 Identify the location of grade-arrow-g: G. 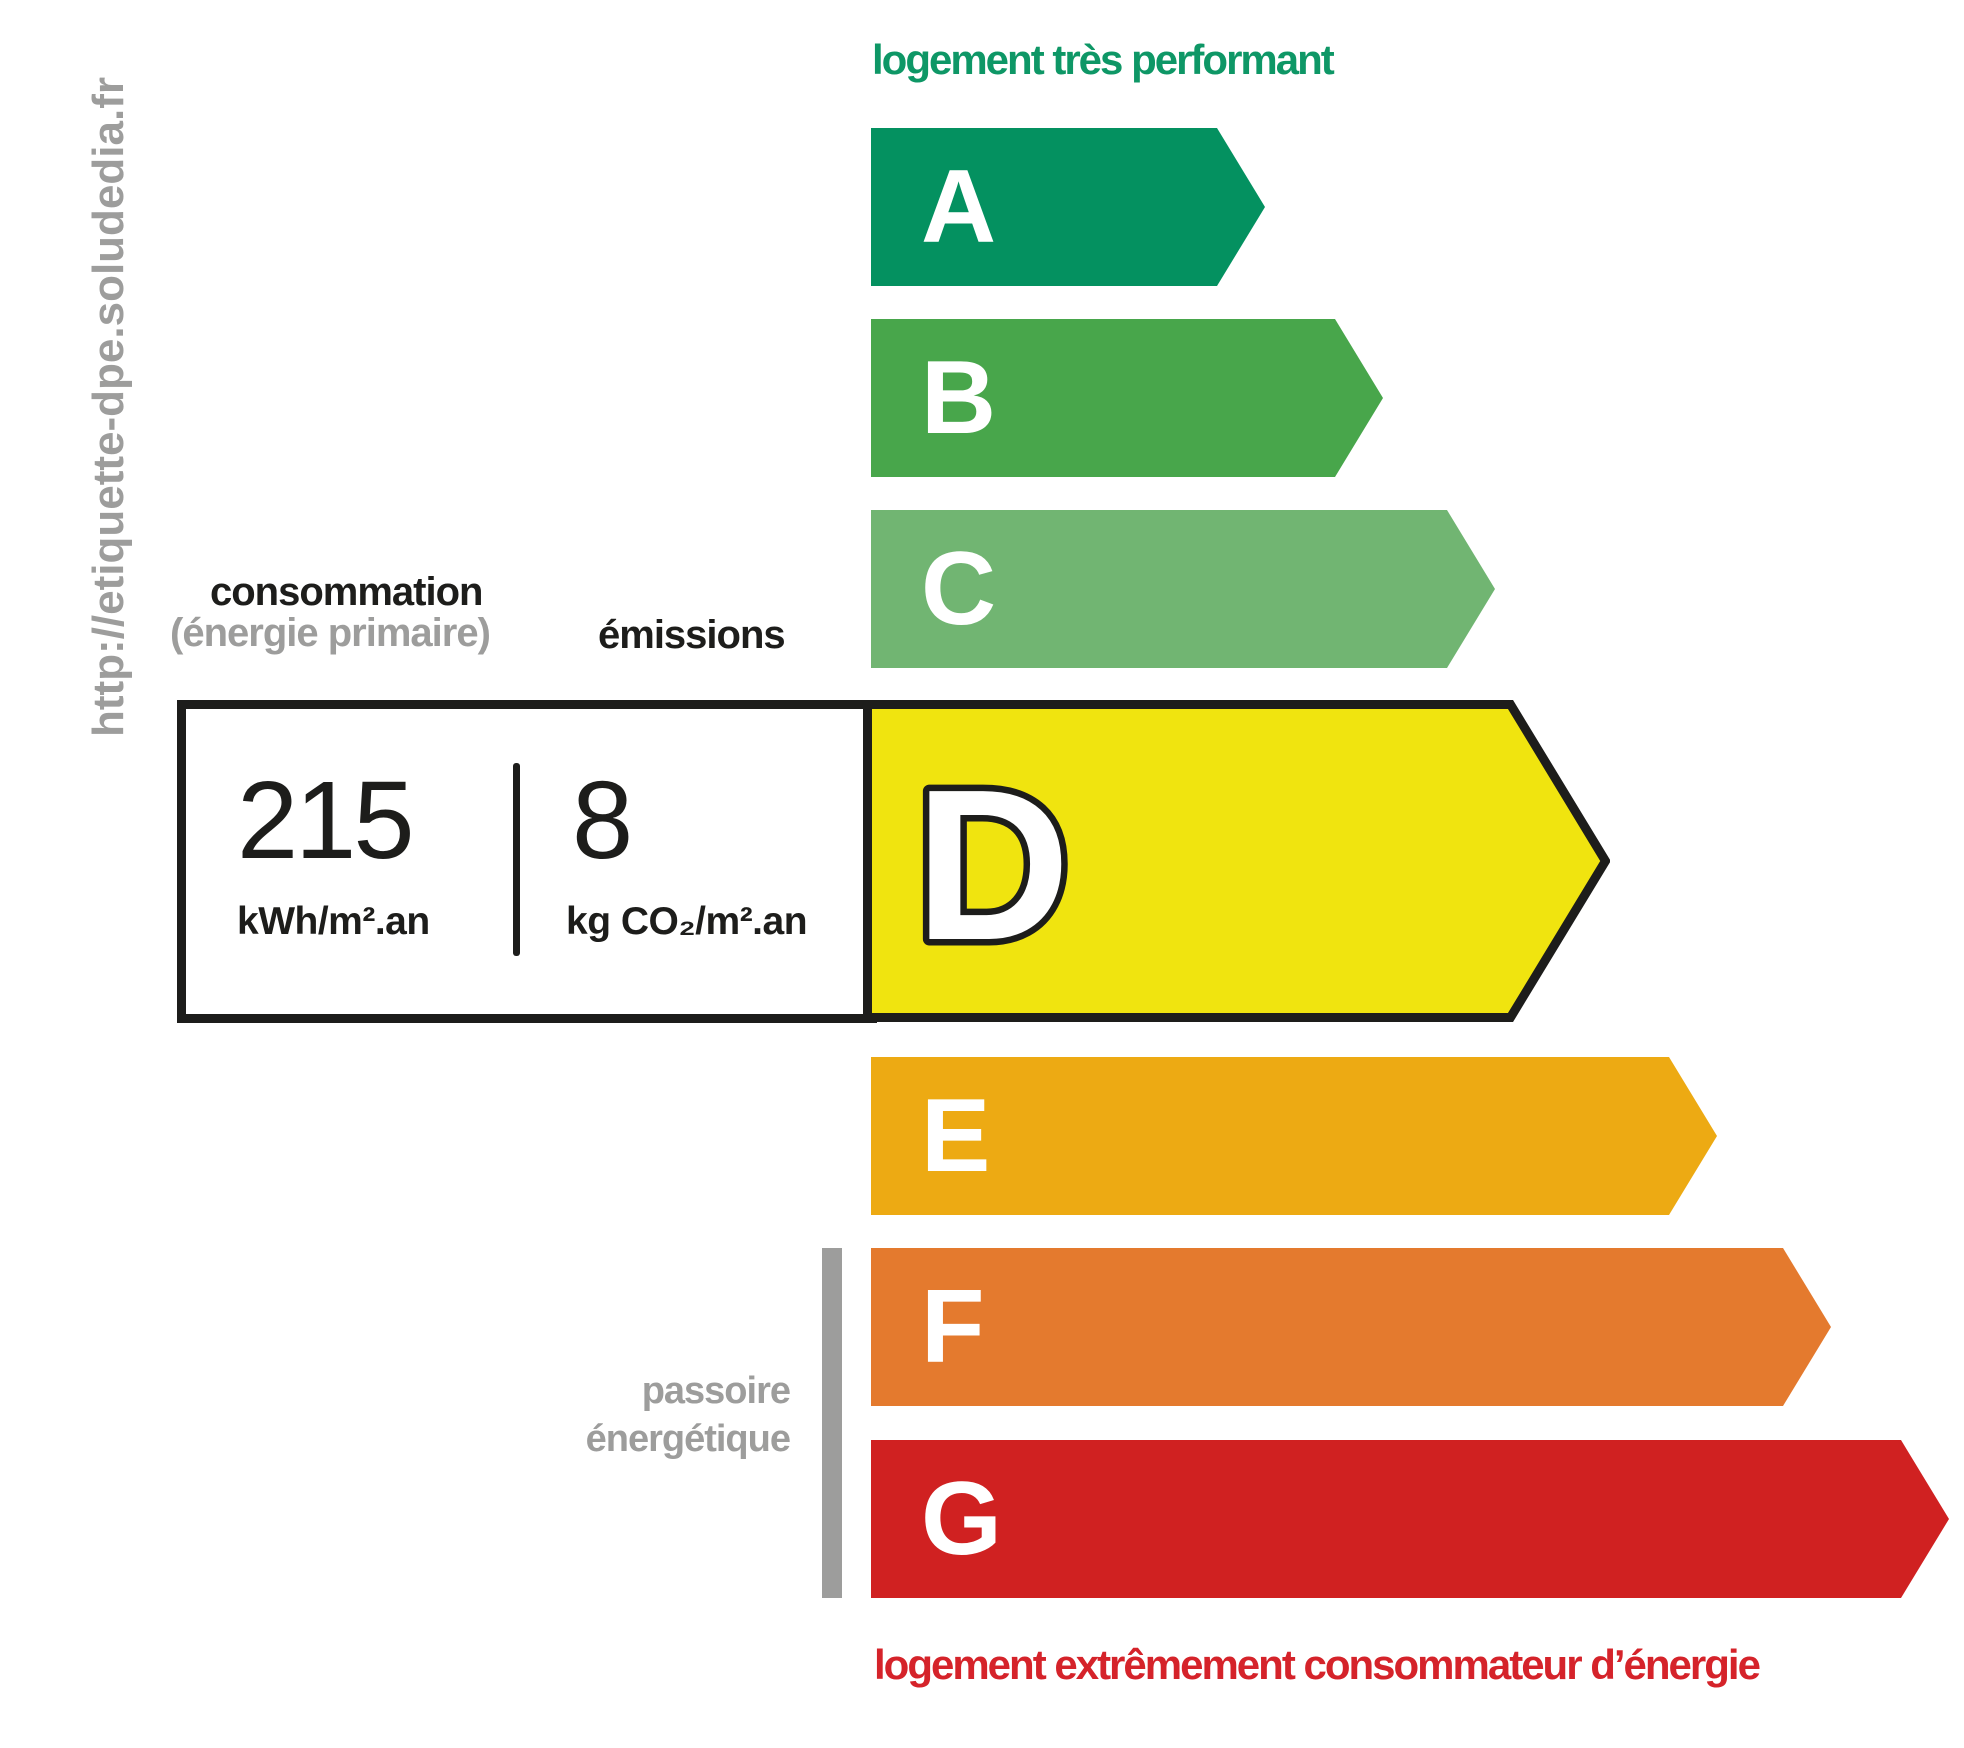
(1410, 1519).